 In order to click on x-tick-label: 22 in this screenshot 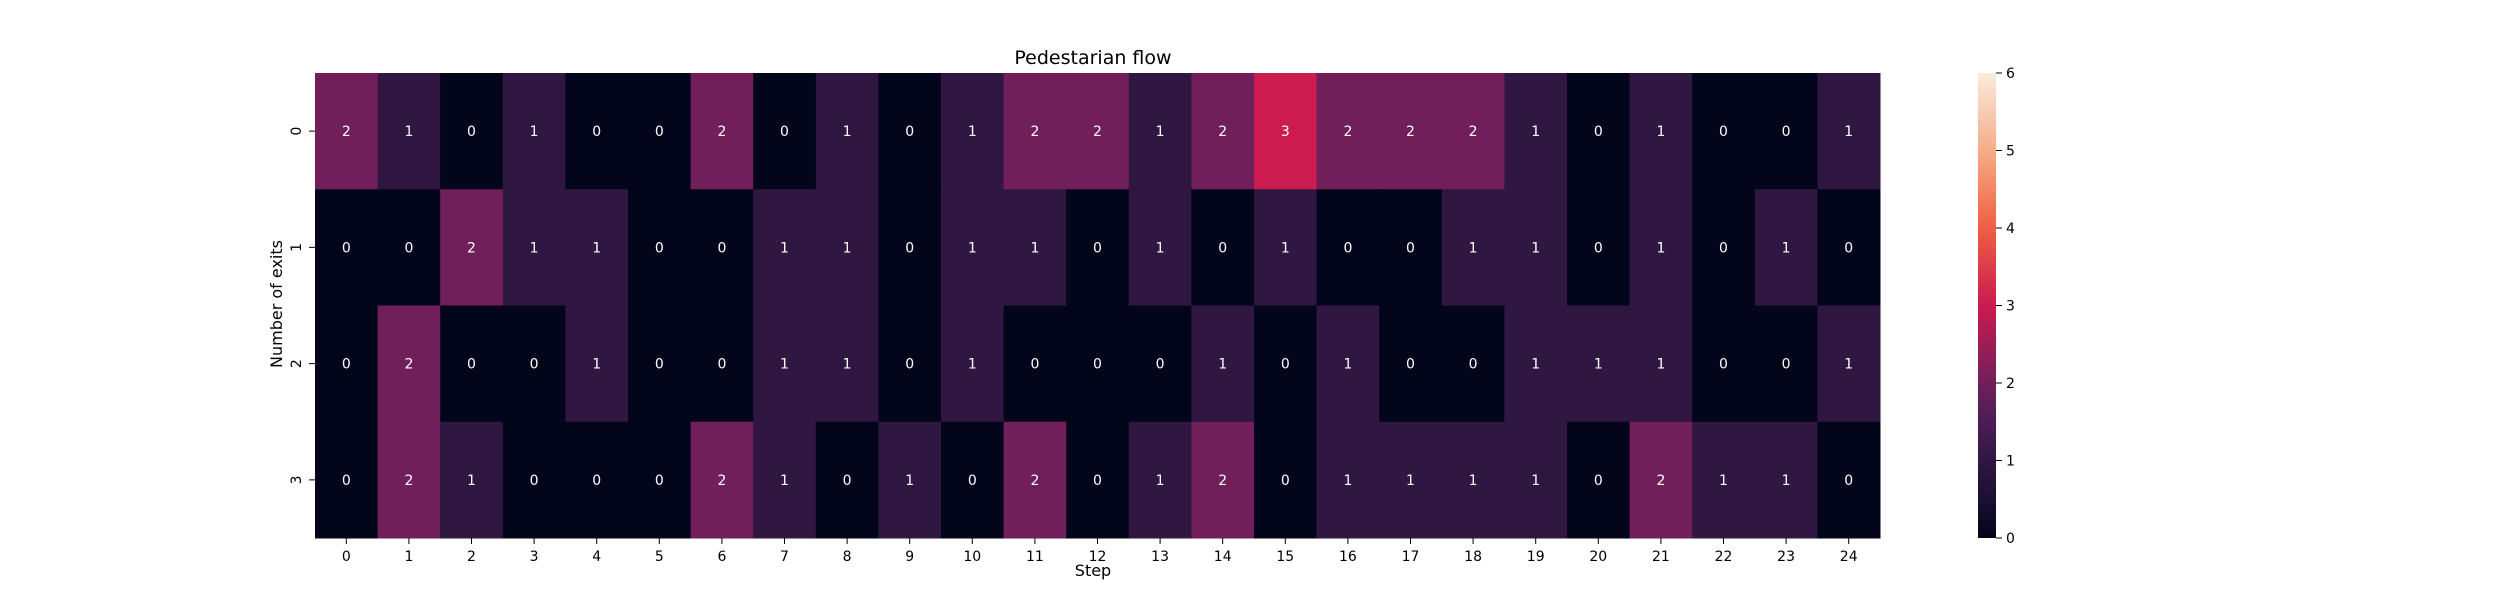, I will do `click(1724, 557)`.